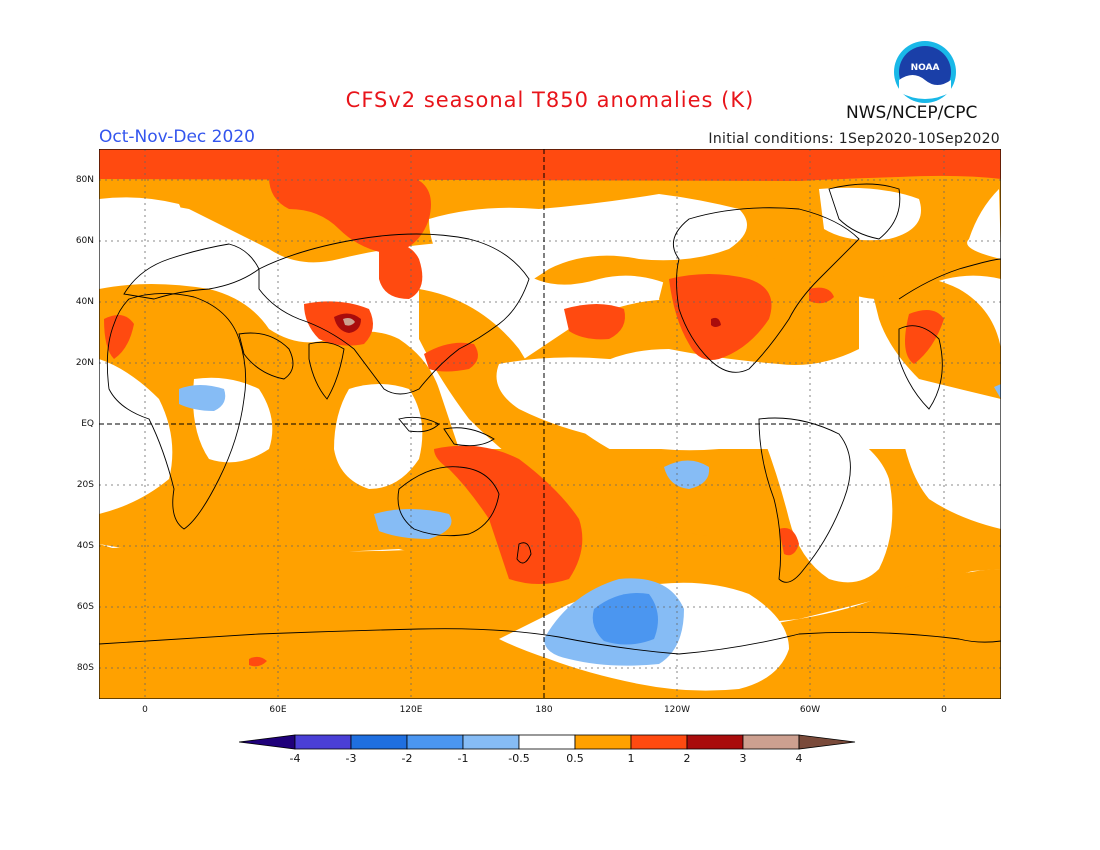 Image resolution: width=1100 pixels, height=850 pixels. Describe the element at coordinates (87, 424) in the screenshot. I see `lat-label: EQ` at that location.